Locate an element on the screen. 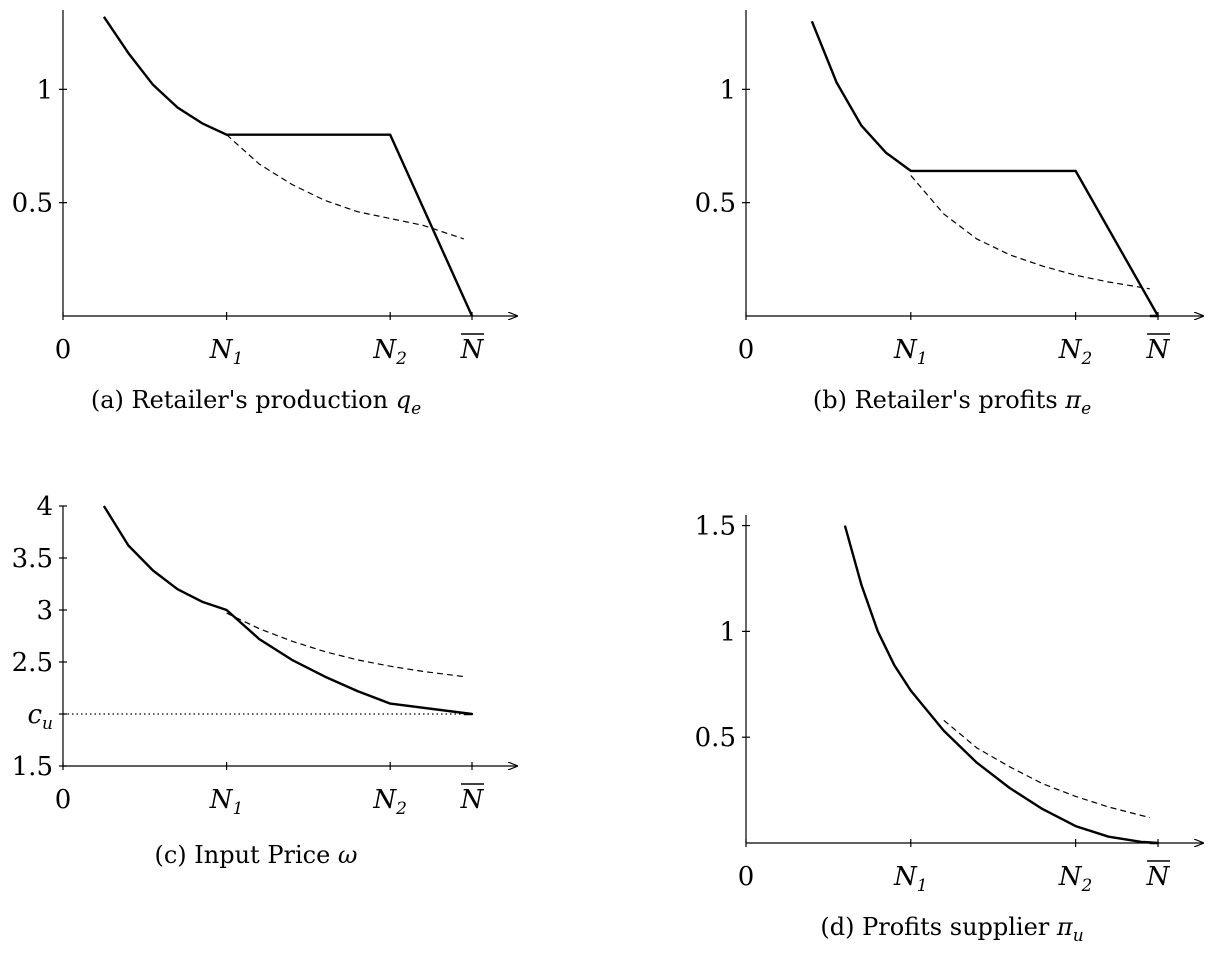  chart-caption: (d) Profits supplier πu is located at coordinates (951, 929).